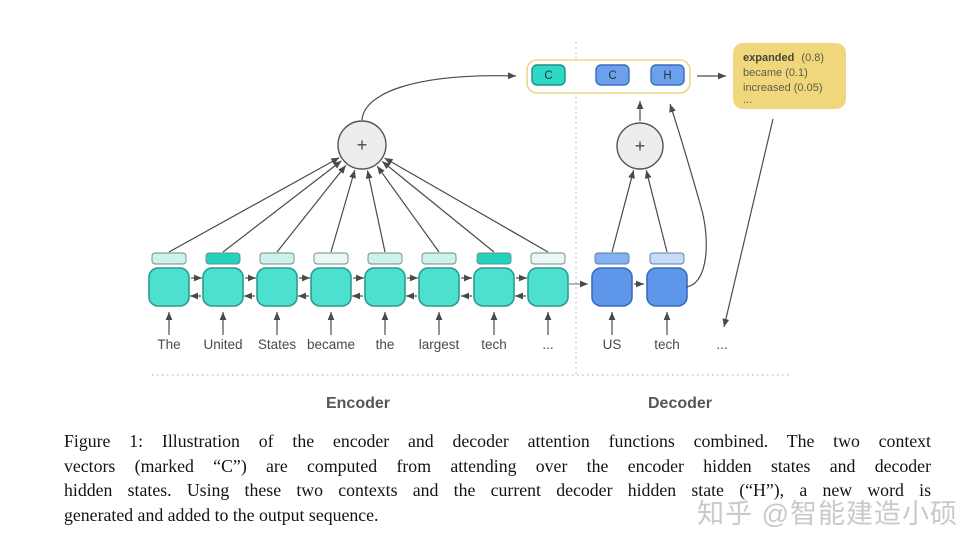 This screenshot has height=549, width=967. What do you see at coordinates (812, 58) in the screenshot?
I see `predicted-word-prob: (0.8)` at bounding box center [812, 58].